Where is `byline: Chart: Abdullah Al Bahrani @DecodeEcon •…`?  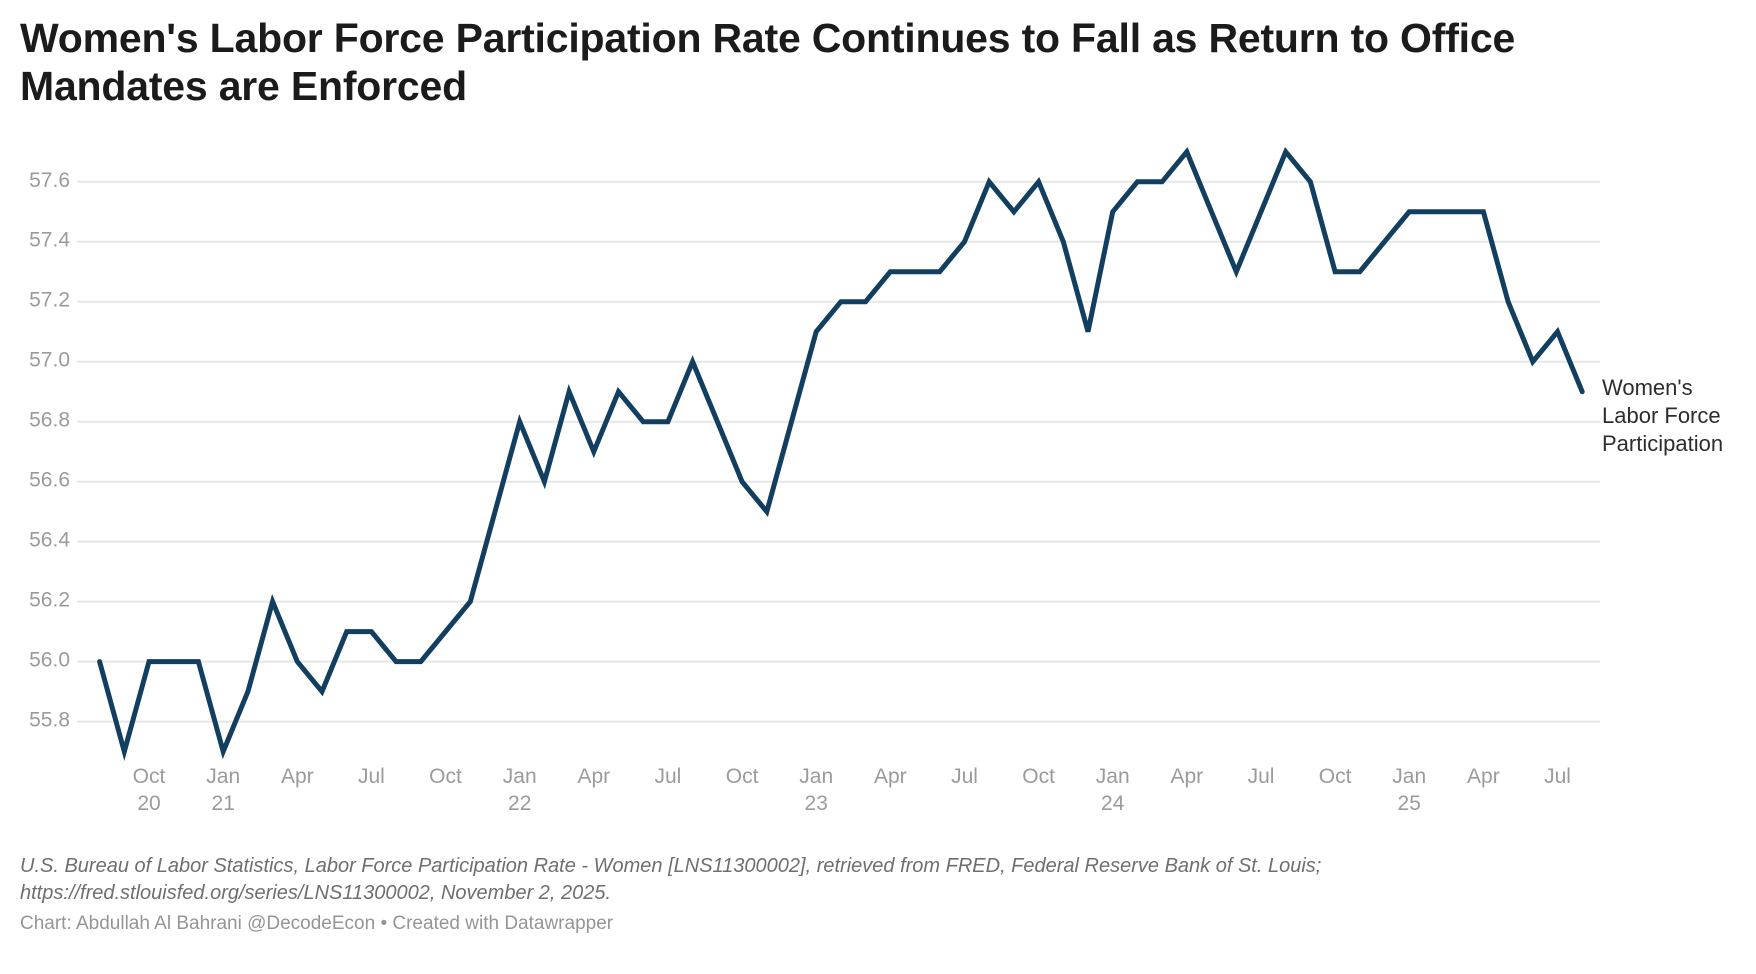
byline: Chart: Abdullah Al Bahrani @DecodeEcon •… is located at coordinates (317, 923).